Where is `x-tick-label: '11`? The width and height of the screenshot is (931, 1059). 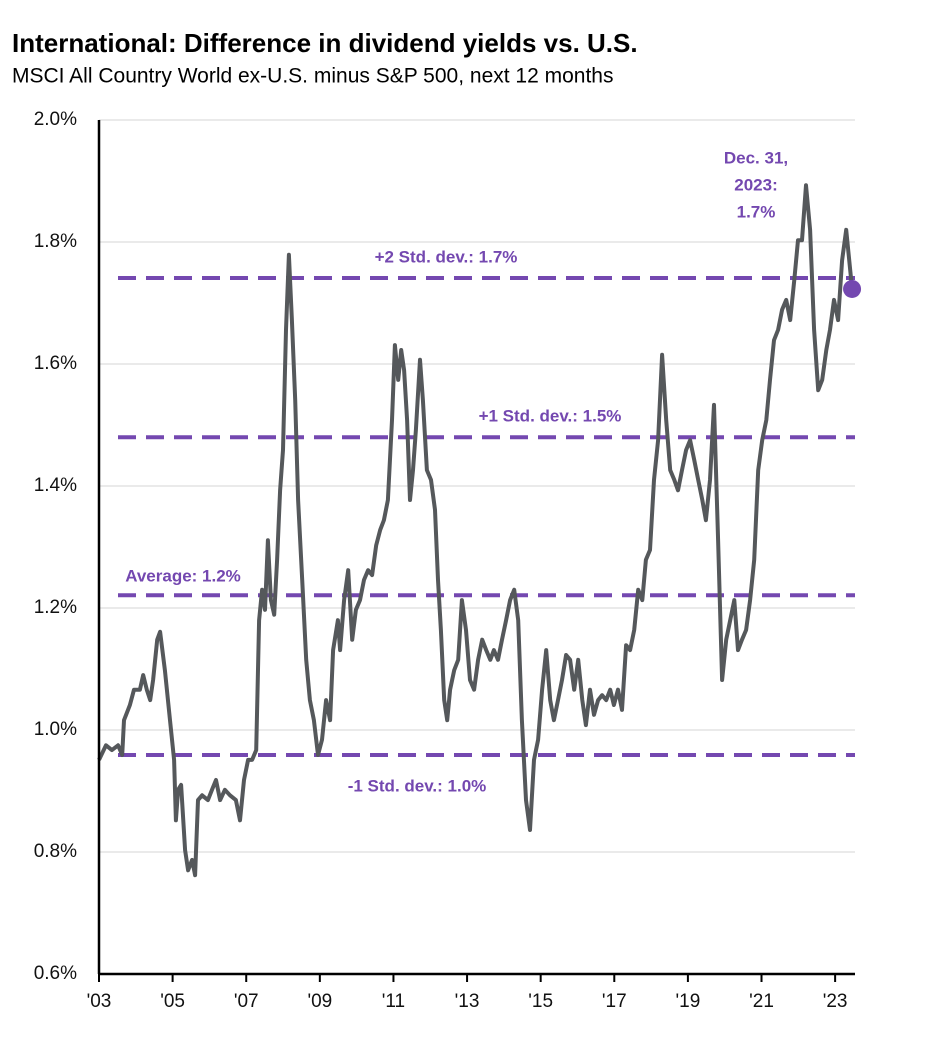
x-tick-label: '11 is located at coordinates (393, 1001).